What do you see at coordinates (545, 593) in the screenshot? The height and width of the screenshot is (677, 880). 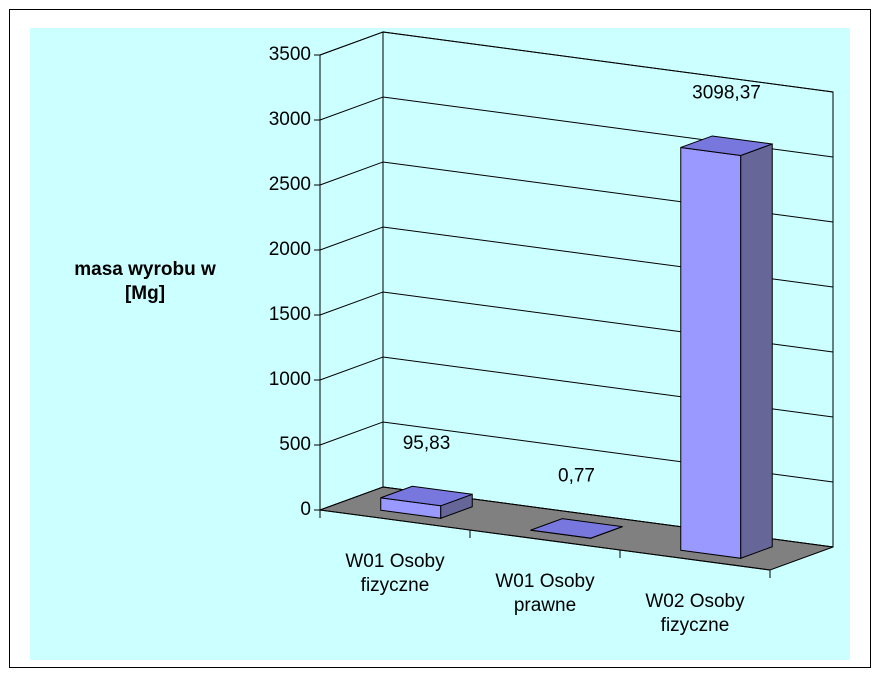 I see `x-tick-label: W01 Osoby prawne` at bounding box center [545, 593].